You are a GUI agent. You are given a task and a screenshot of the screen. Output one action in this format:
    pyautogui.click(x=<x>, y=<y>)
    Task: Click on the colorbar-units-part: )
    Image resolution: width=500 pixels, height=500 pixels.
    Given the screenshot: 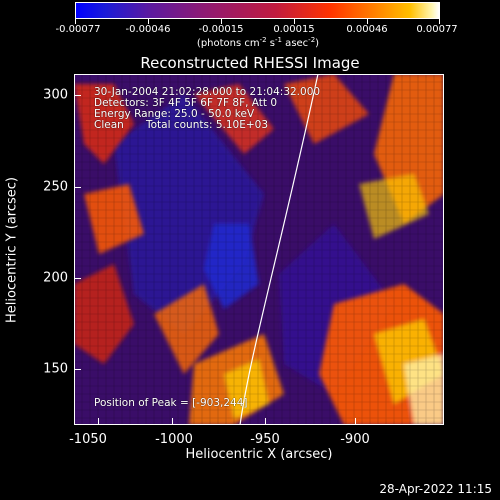 What is the action you would take?
    pyautogui.click(x=317, y=43)
    